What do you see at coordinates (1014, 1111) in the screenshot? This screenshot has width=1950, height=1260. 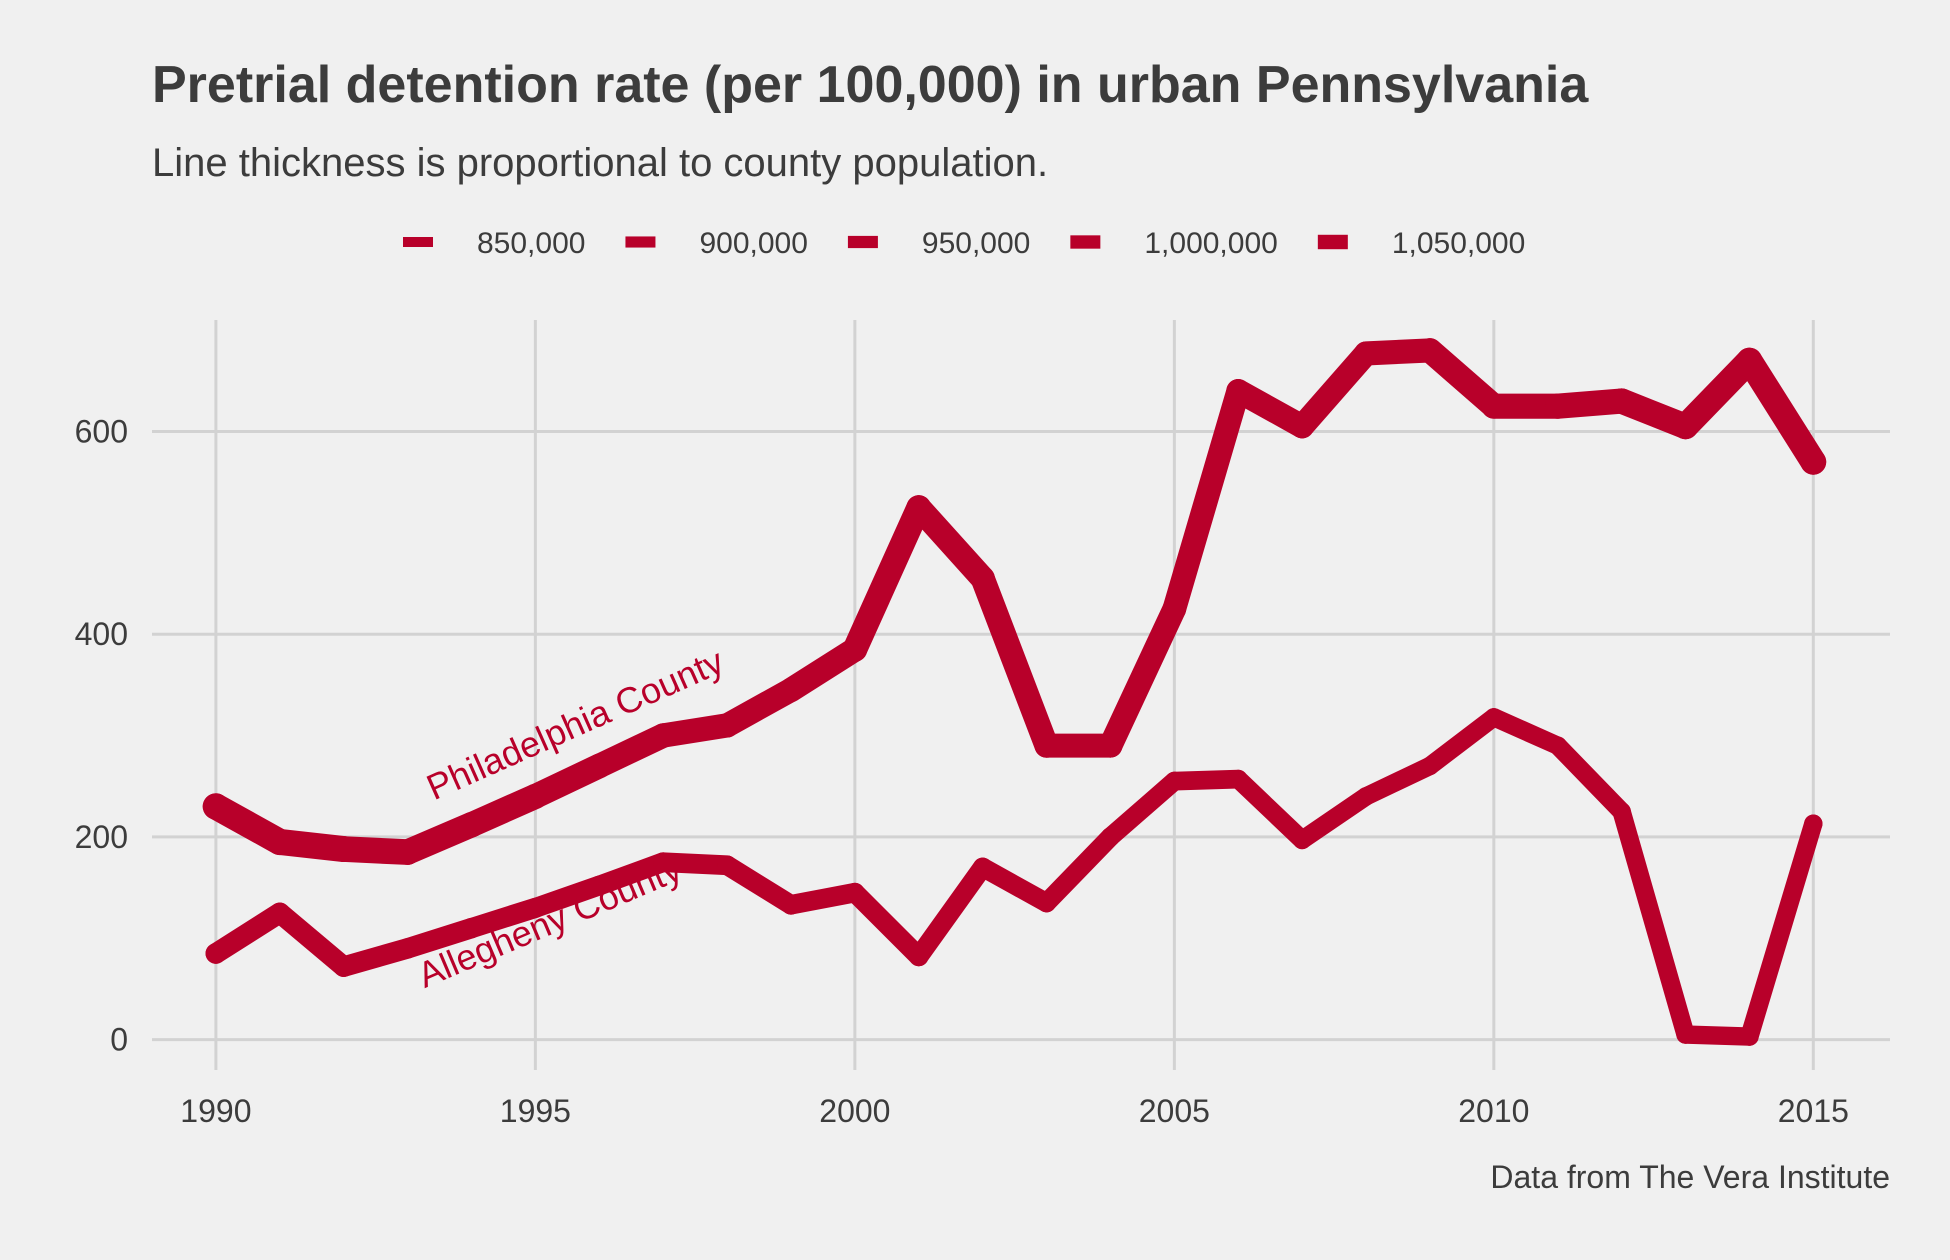 I see `x-axis: 1990 1995 2000 2005 2010 2015` at bounding box center [1014, 1111].